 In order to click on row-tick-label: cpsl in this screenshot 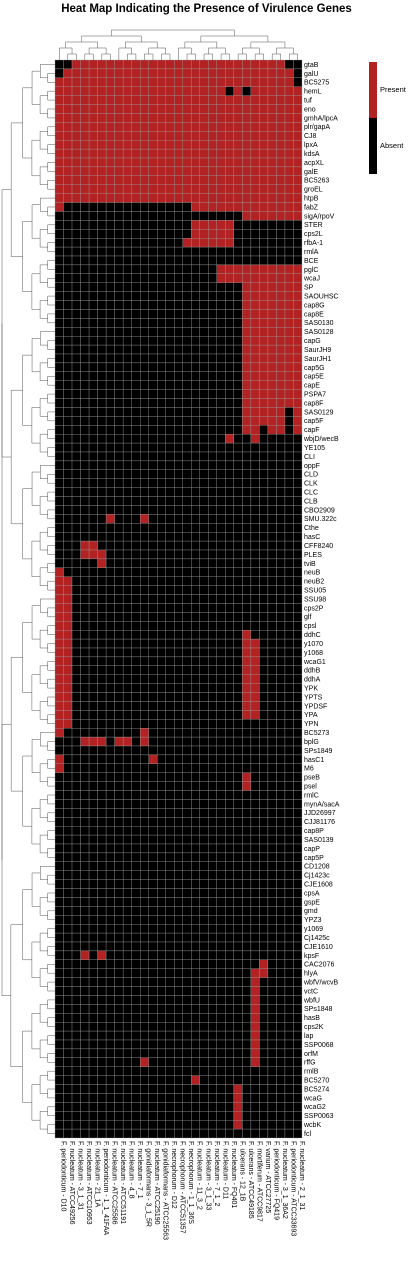, I will do `click(310, 626)`.